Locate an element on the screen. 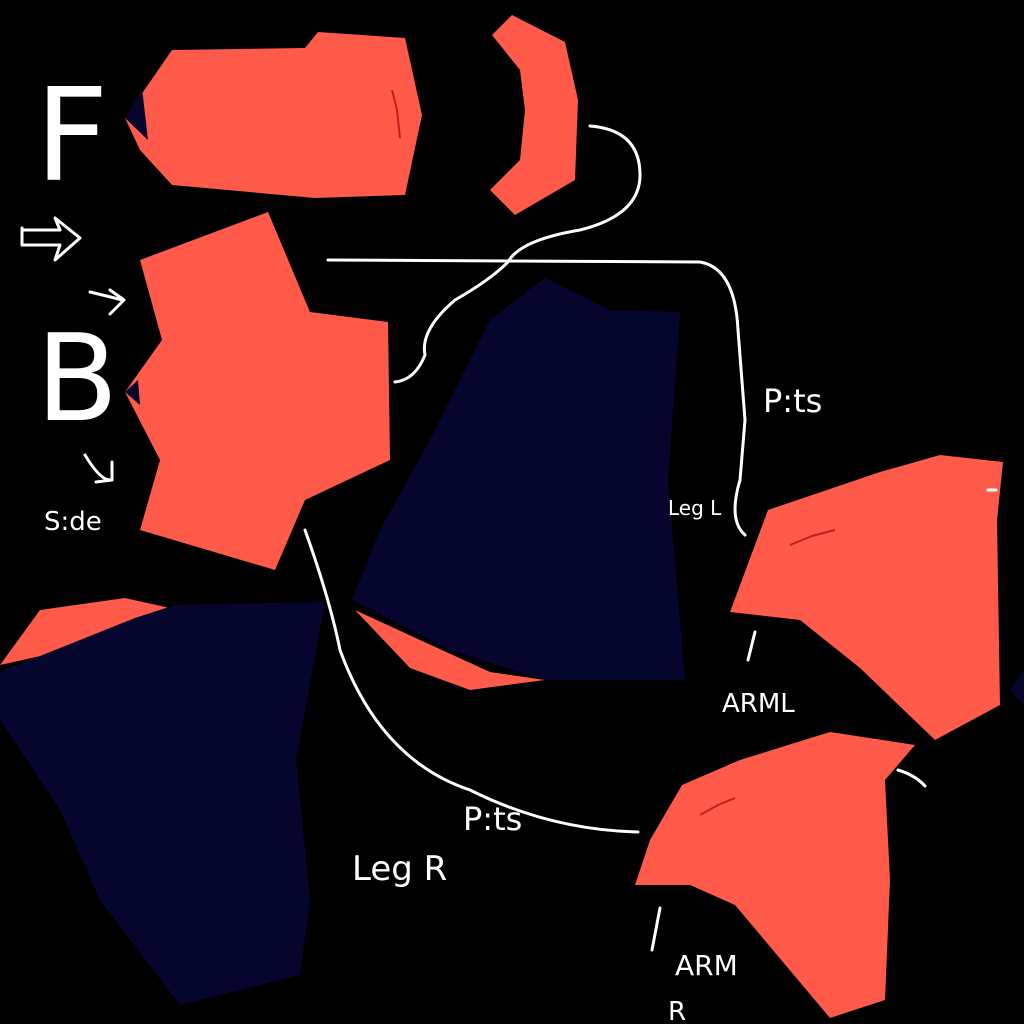  back-label: B is located at coordinates (77, 379).